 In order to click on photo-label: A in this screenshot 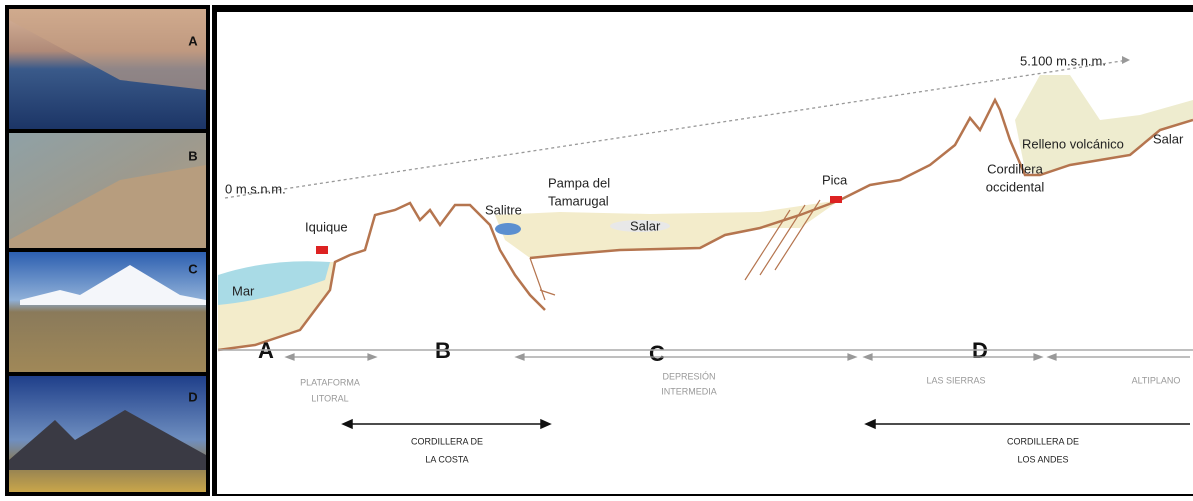, I will do `click(193, 40)`.